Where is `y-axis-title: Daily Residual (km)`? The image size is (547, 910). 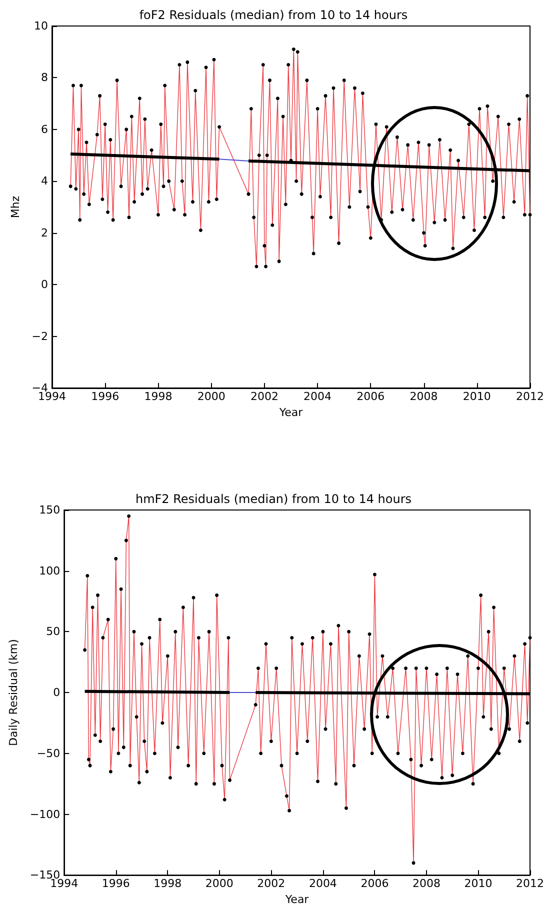
y-axis-title: Daily Residual (km) is located at coordinates (13, 692).